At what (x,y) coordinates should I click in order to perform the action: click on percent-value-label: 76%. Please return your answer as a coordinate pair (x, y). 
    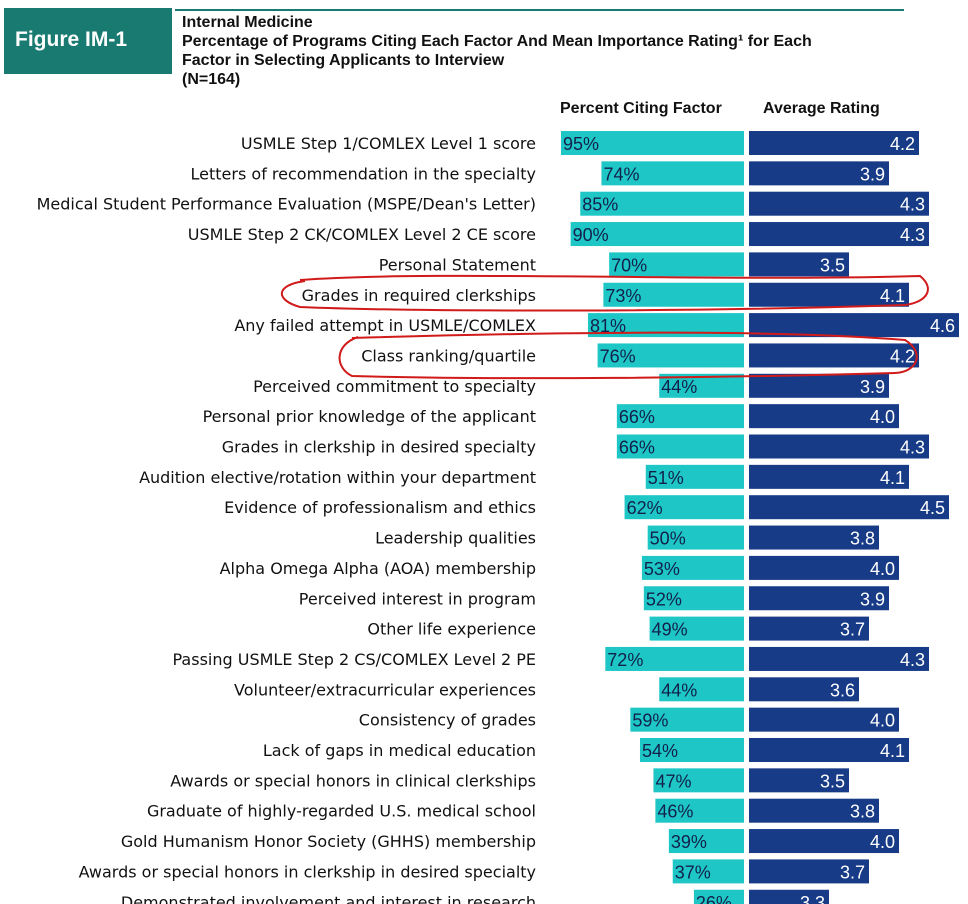
    Looking at the image, I should click on (618, 356).